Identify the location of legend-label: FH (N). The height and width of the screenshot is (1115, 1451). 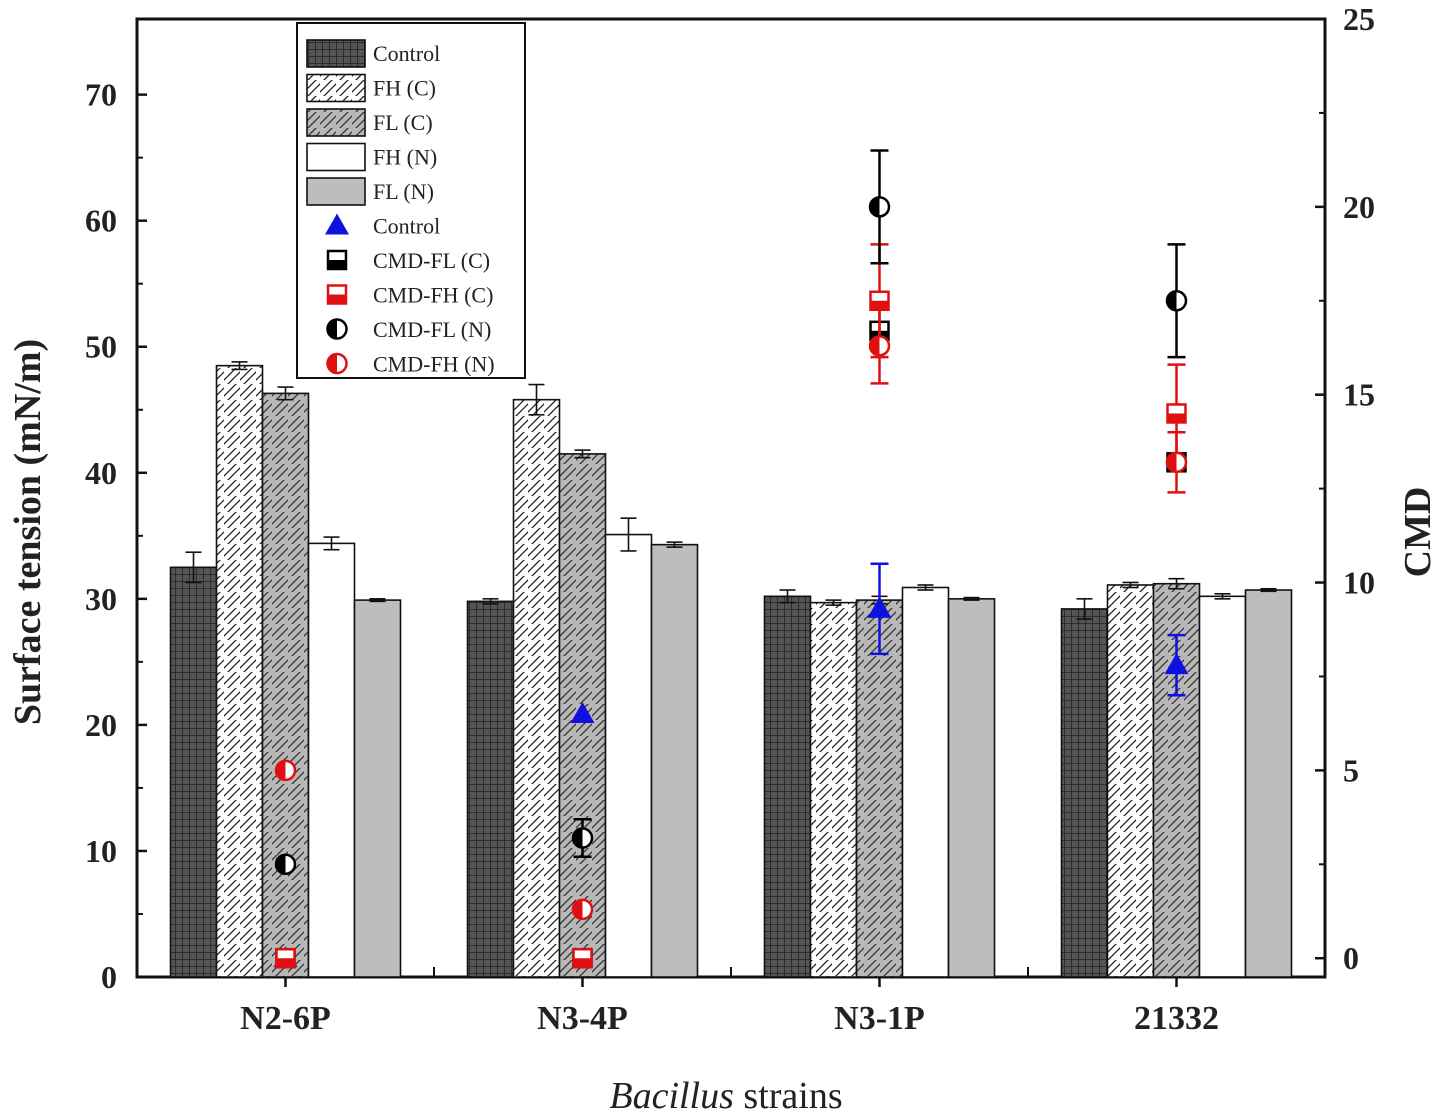
(405, 157).